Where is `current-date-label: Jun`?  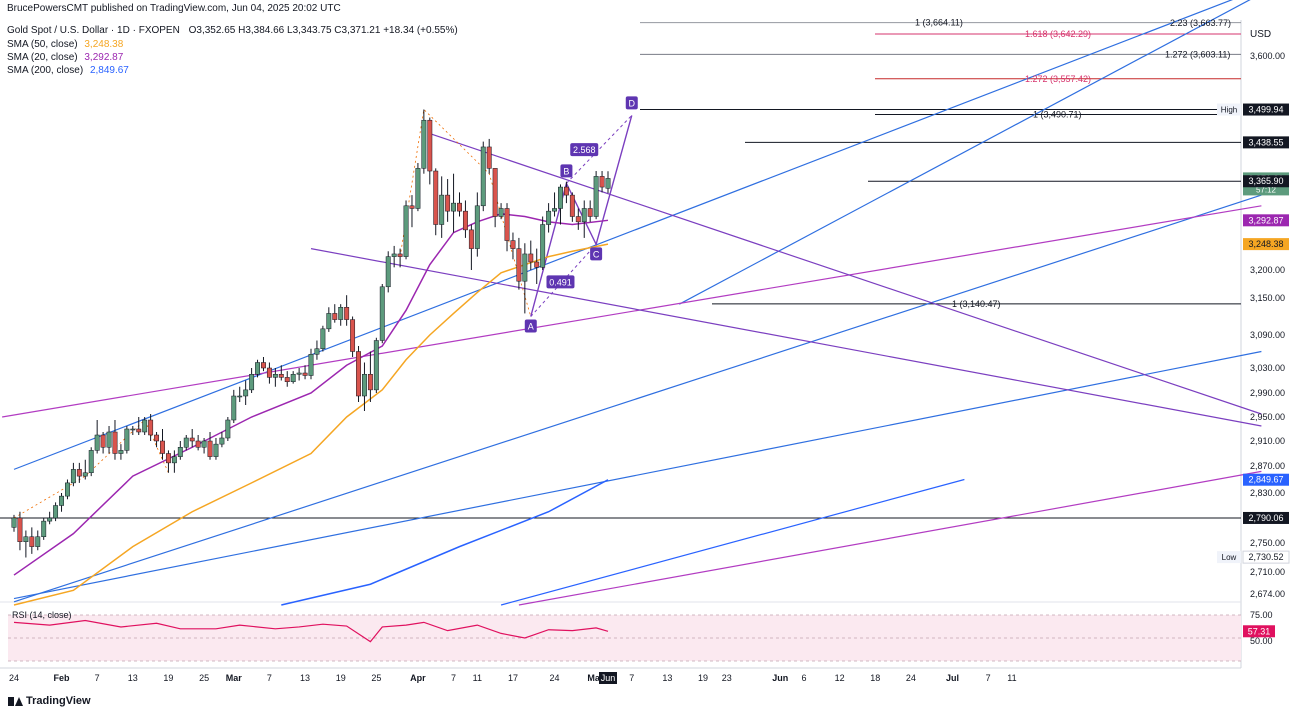 current-date-label: Jun is located at coordinates (608, 678).